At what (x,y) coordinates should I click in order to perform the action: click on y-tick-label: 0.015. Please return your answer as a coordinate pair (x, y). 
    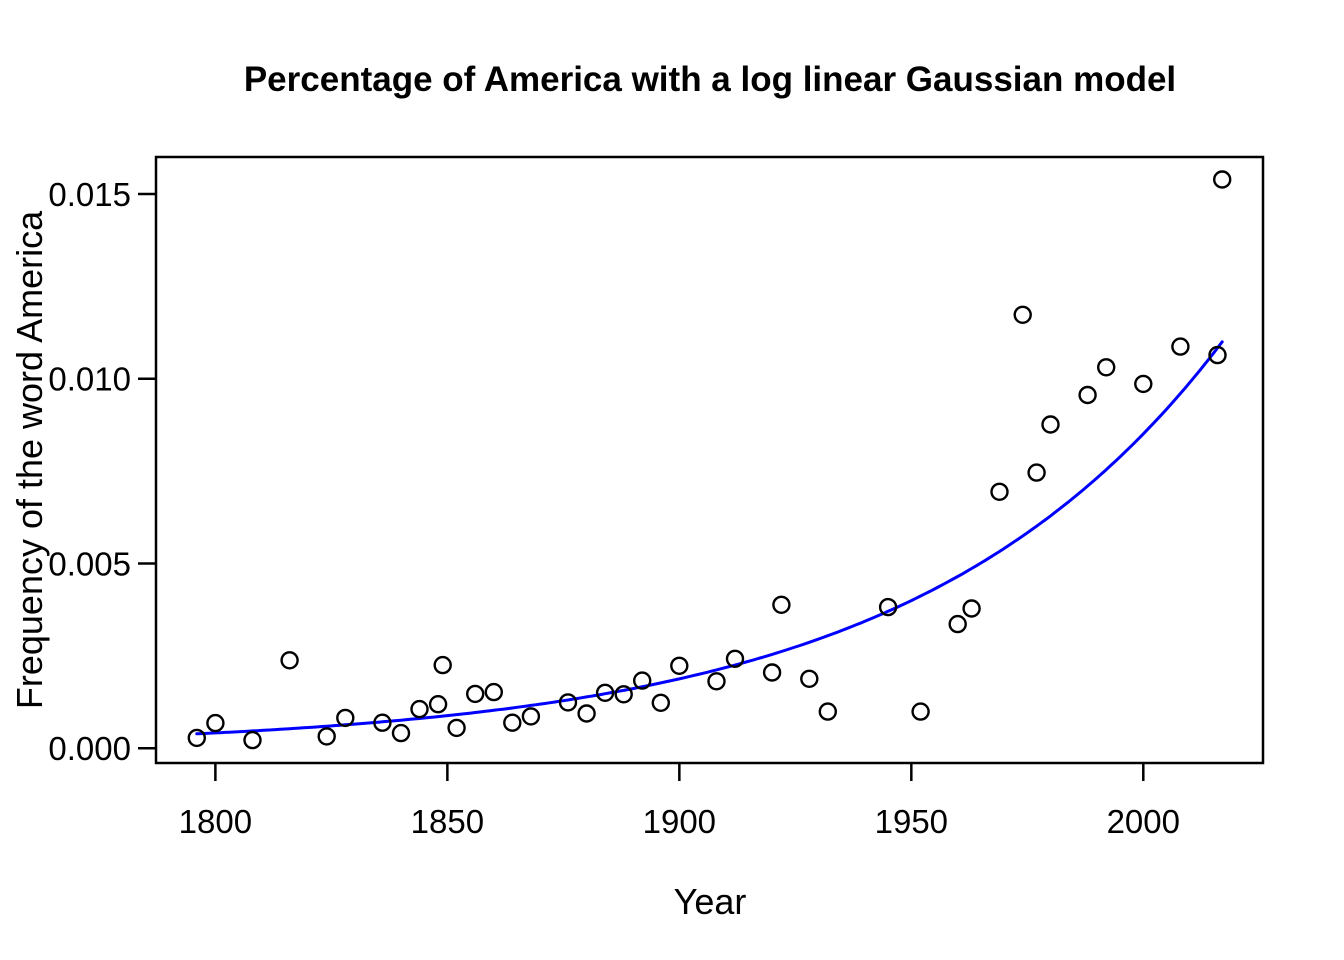
    Looking at the image, I should click on (89, 194).